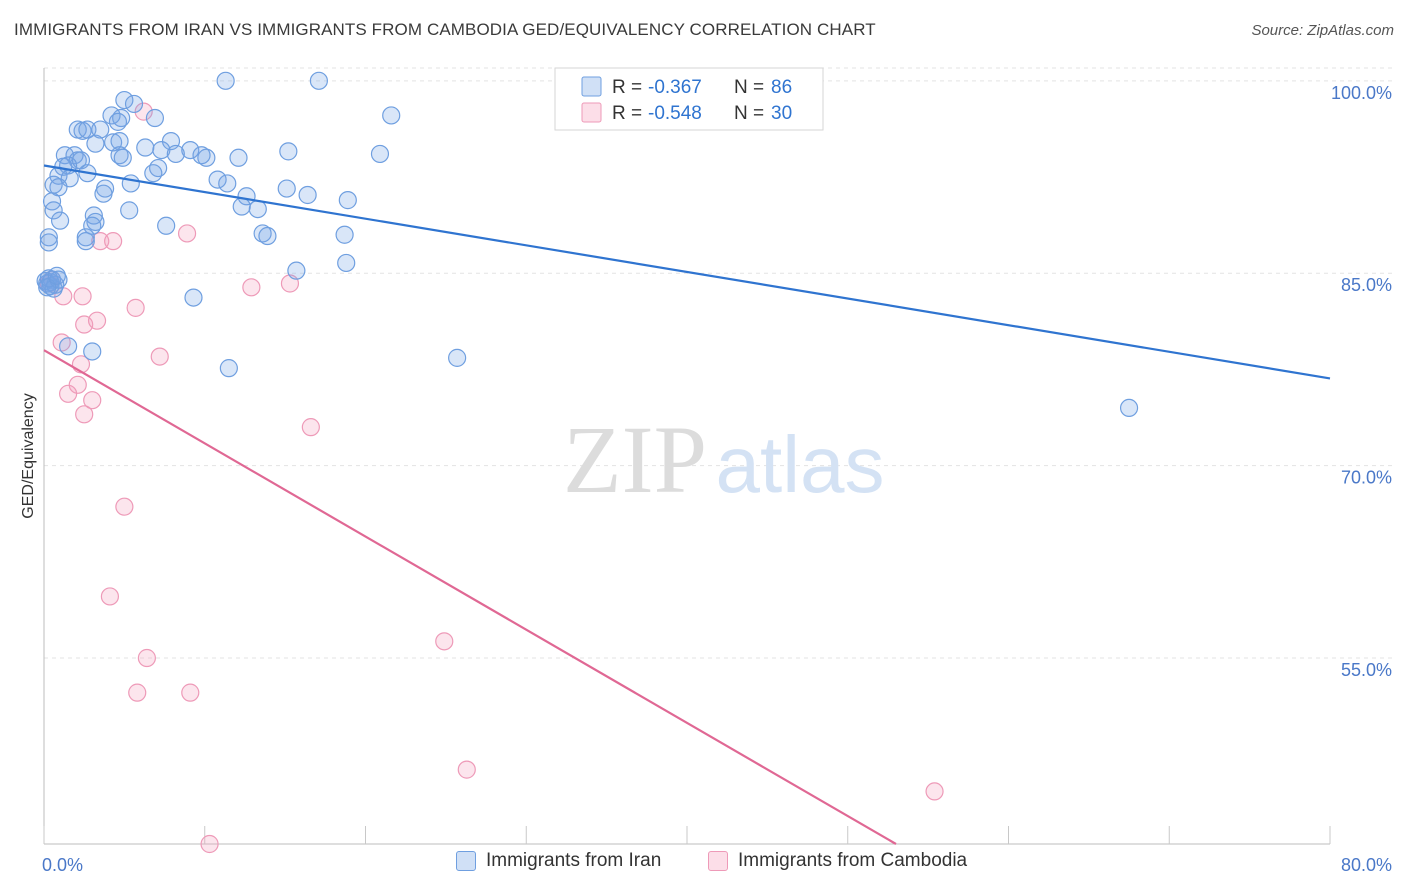 This screenshot has width=1406, height=892. What do you see at coordinates (749, 87) in the screenshot?
I see `legend-iran-n-label: N =` at bounding box center [749, 87].